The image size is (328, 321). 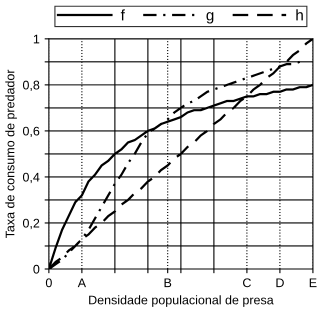 I want to click on y-tick-label: 0,2, so click(x=31, y=224).